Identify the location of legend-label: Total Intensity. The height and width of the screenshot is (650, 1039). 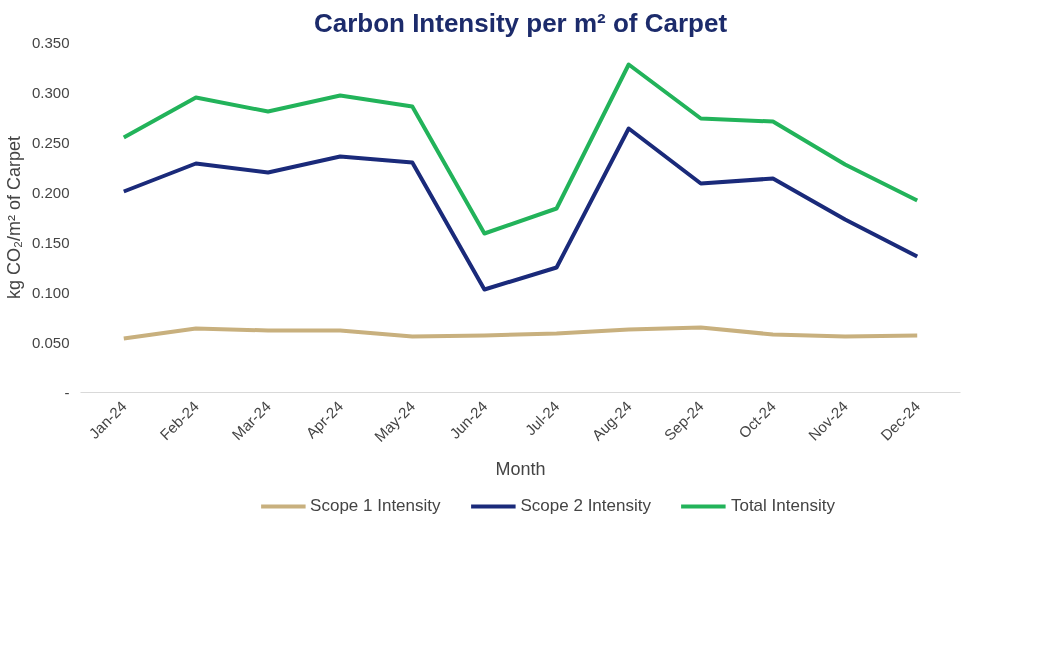
(782, 506).